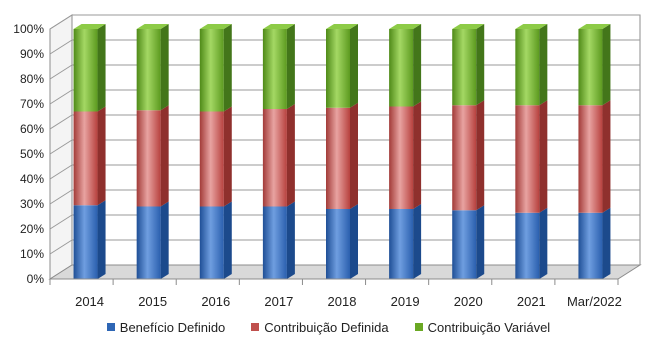  What do you see at coordinates (489, 327) in the screenshot?
I see `legend-label: Contribuição Variável` at bounding box center [489, 327].